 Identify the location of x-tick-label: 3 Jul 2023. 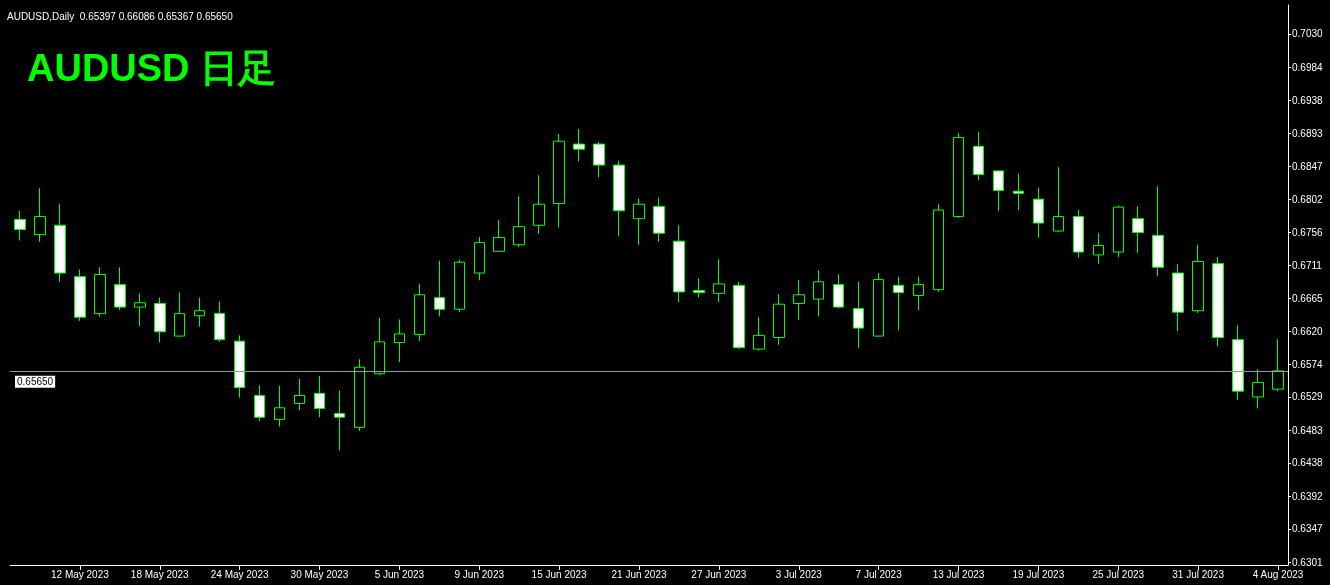
(799, 574).